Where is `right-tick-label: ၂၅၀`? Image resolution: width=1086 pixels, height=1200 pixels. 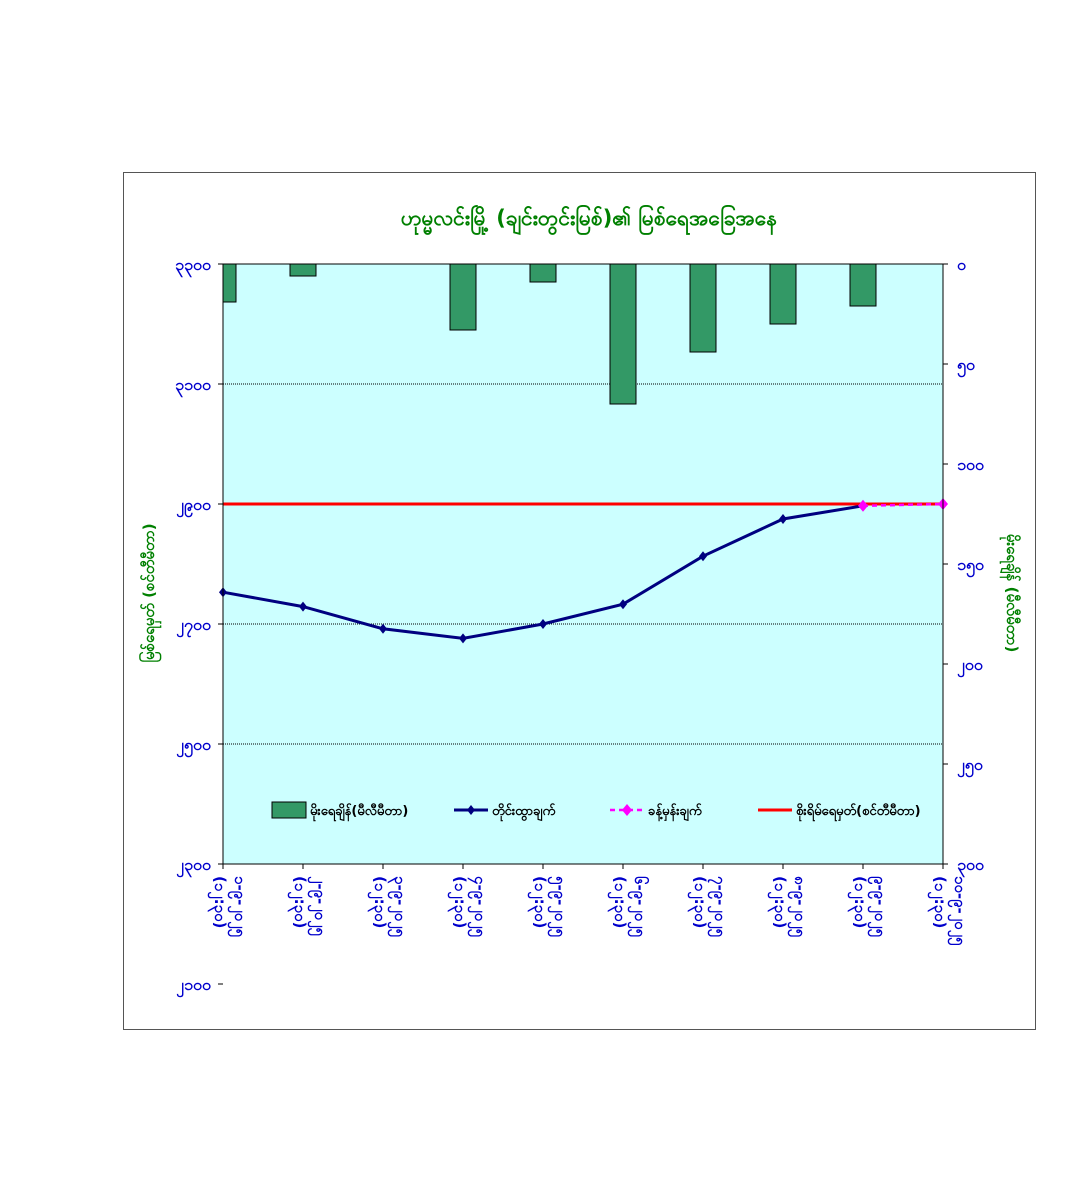 right-tick-label: ၂၅၀ is located at coordinates (970, 766).